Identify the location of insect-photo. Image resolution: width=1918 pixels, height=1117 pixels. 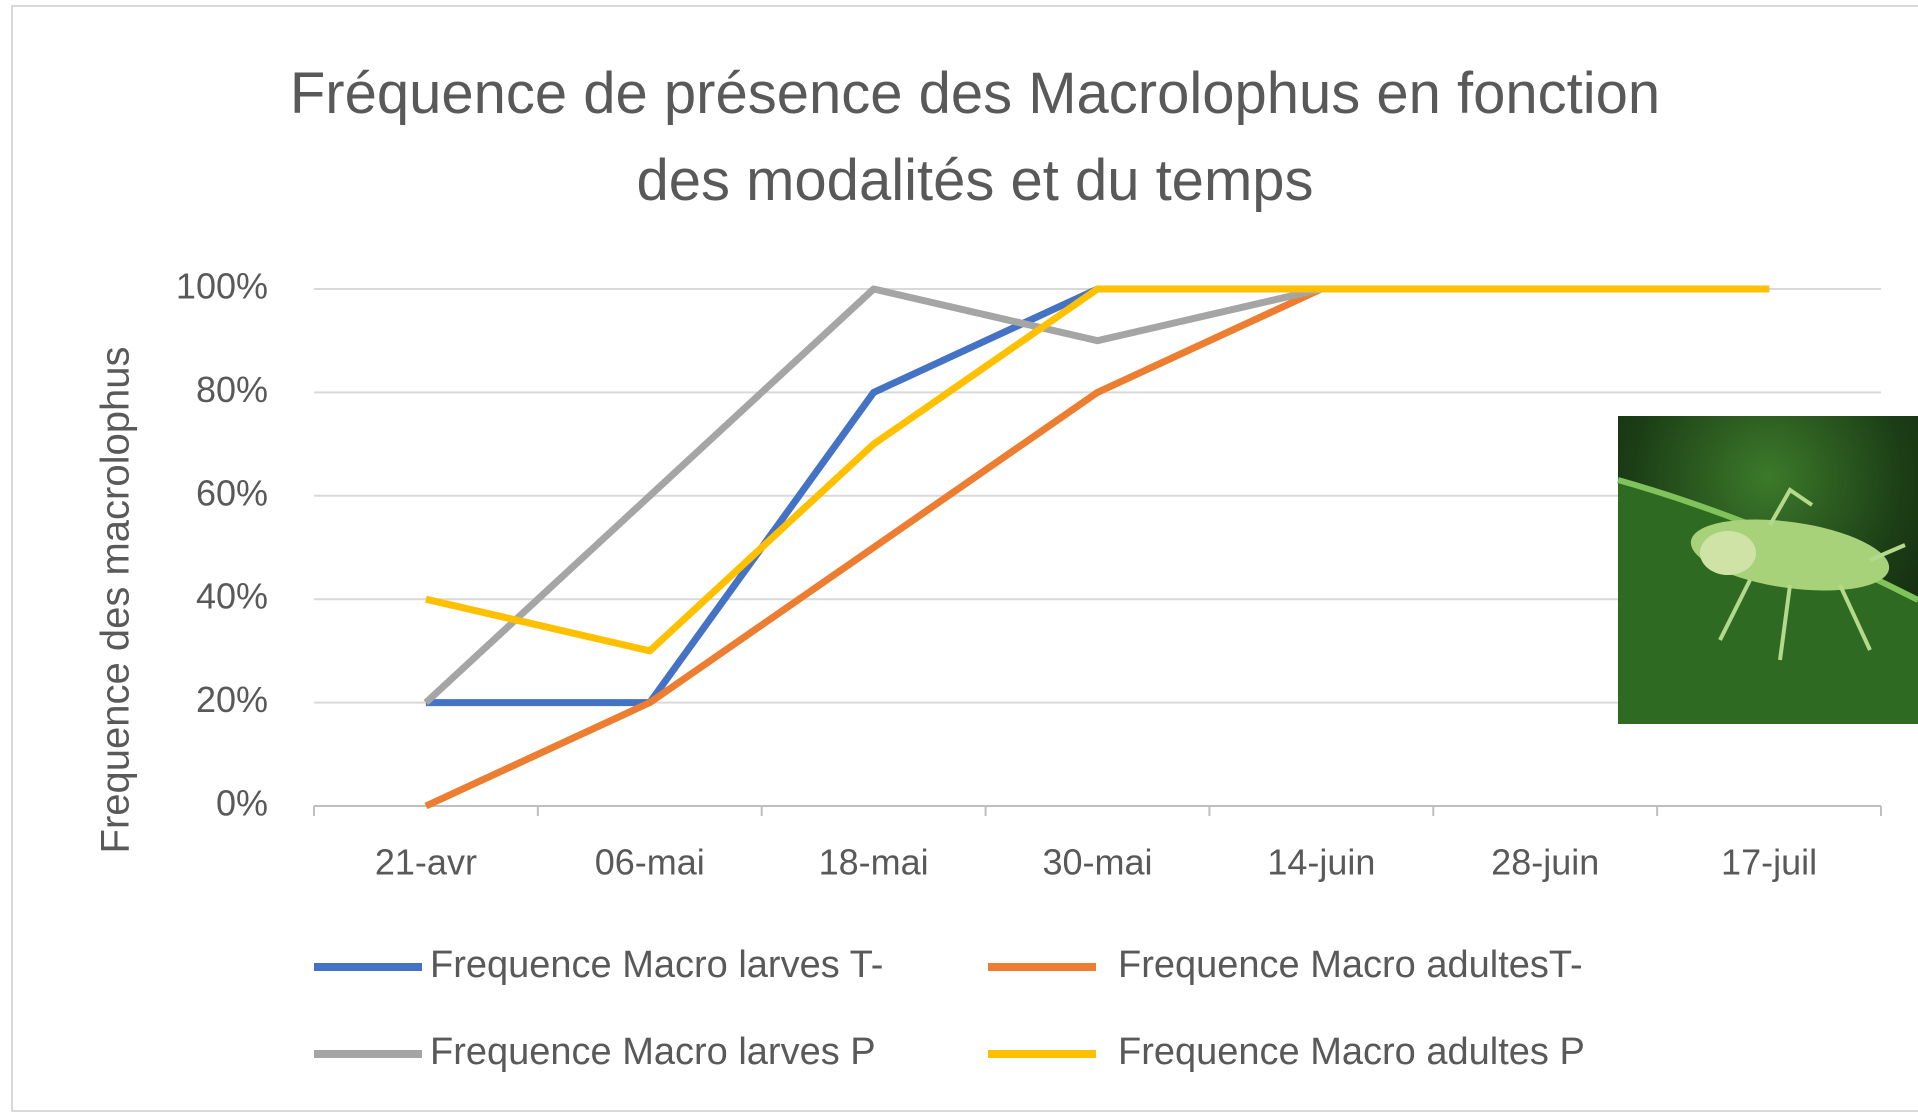
(1767, 570).